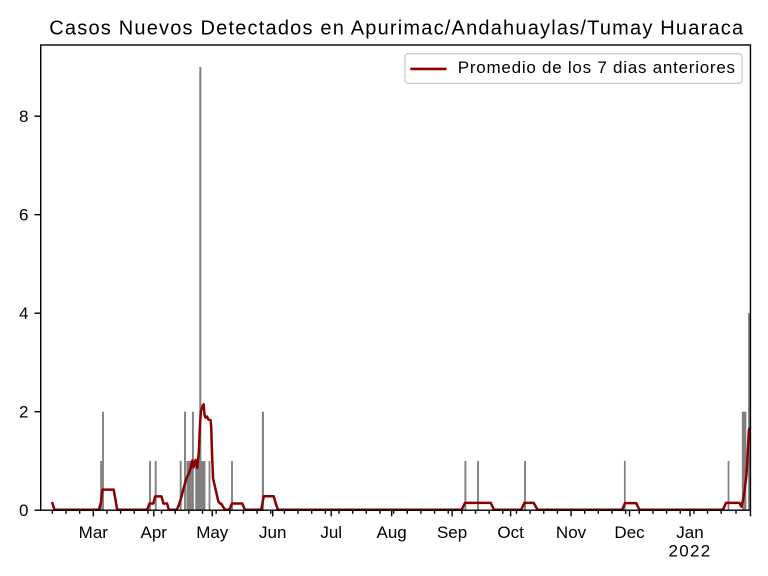  I want to click on svg-text: 2, so click(23, 412).